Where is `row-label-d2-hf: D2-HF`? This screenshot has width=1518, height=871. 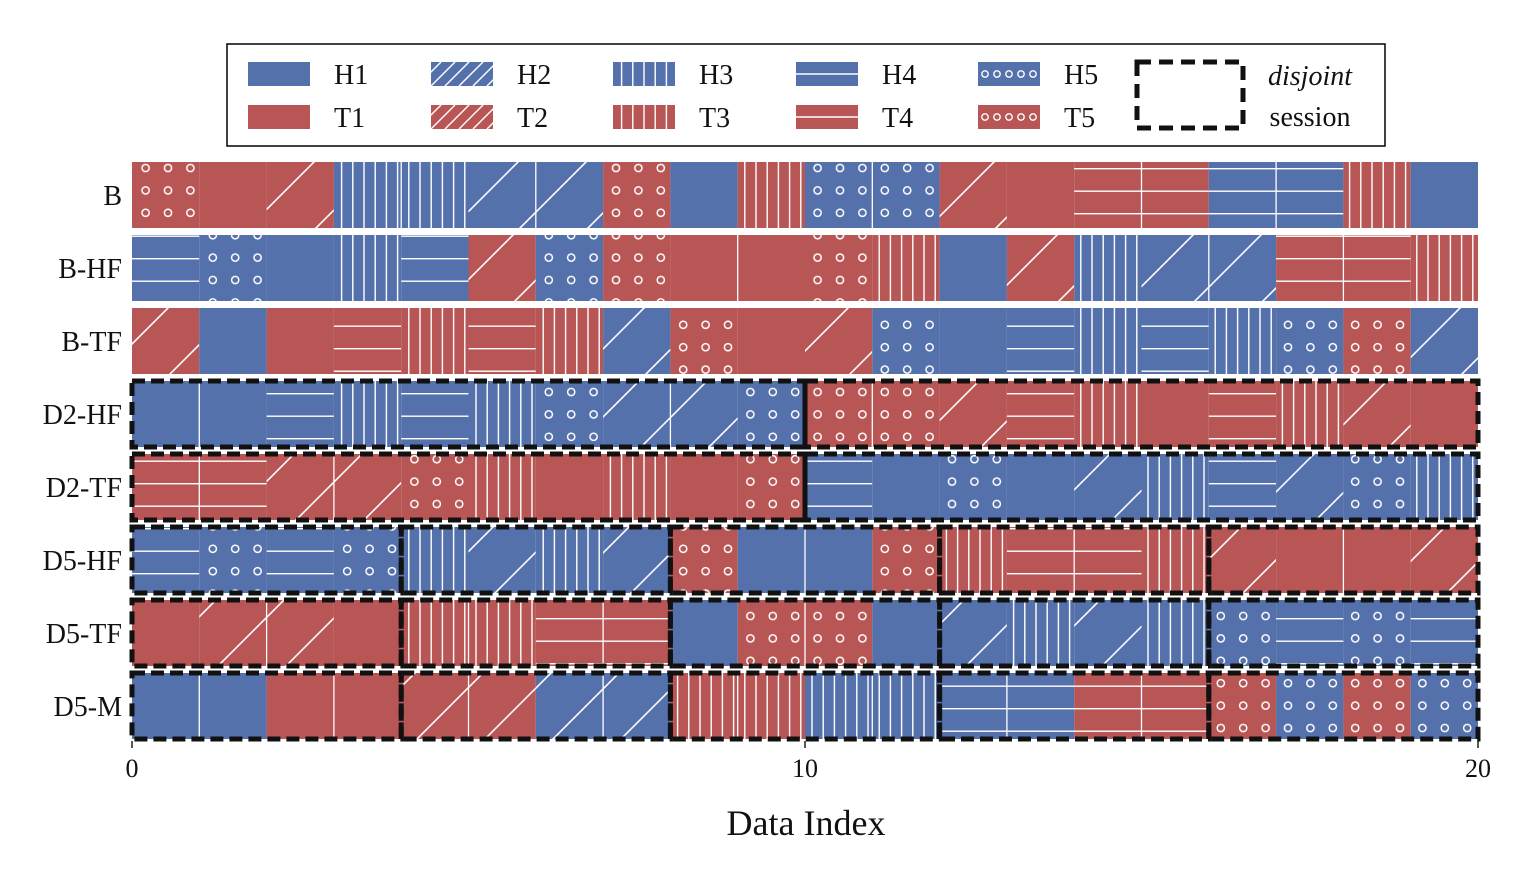
row-label-d2-hf: D2-HF is located at coordinates (82, 415).